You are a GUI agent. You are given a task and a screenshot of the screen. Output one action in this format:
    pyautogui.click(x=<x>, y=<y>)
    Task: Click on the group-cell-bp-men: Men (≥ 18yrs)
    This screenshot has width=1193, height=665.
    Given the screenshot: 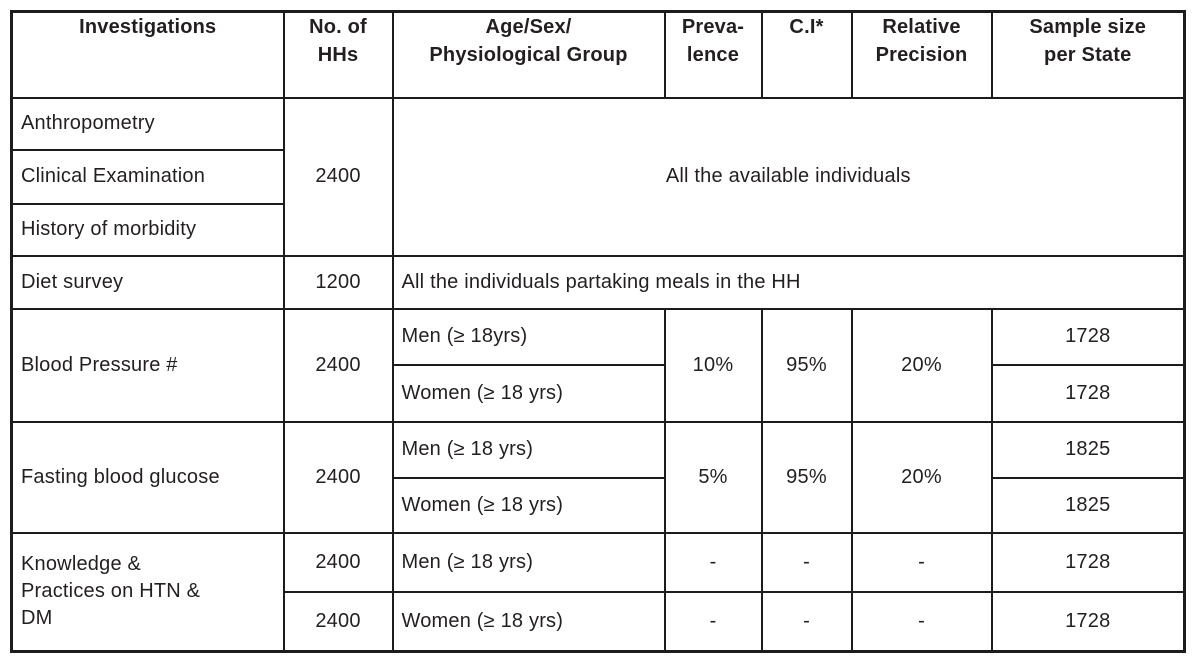 What is the action you would take?
    pyautogui.click(x=528, y=336)
    